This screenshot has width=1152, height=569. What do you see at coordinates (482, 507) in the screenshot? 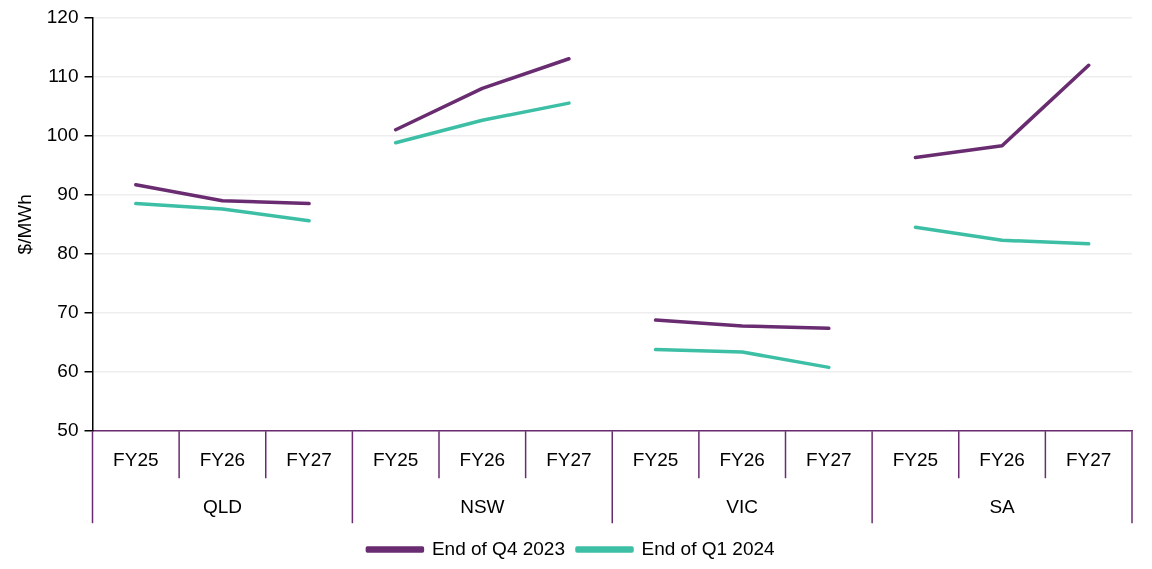
I see `text: NSW` at bounding box center [482, 507].